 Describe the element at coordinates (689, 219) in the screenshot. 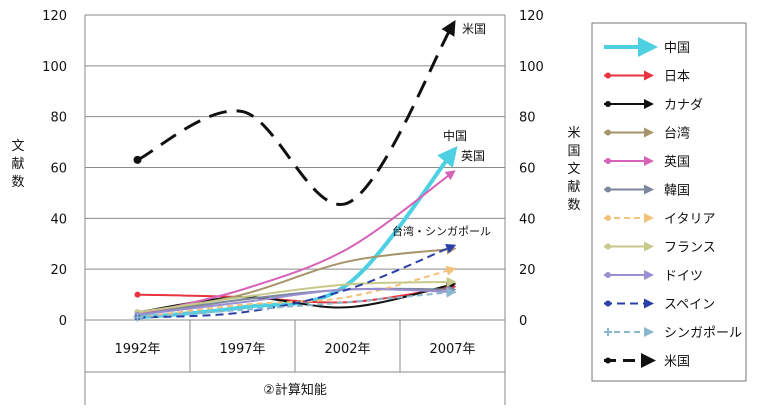

I see `legend-label: イタリア` at that location.